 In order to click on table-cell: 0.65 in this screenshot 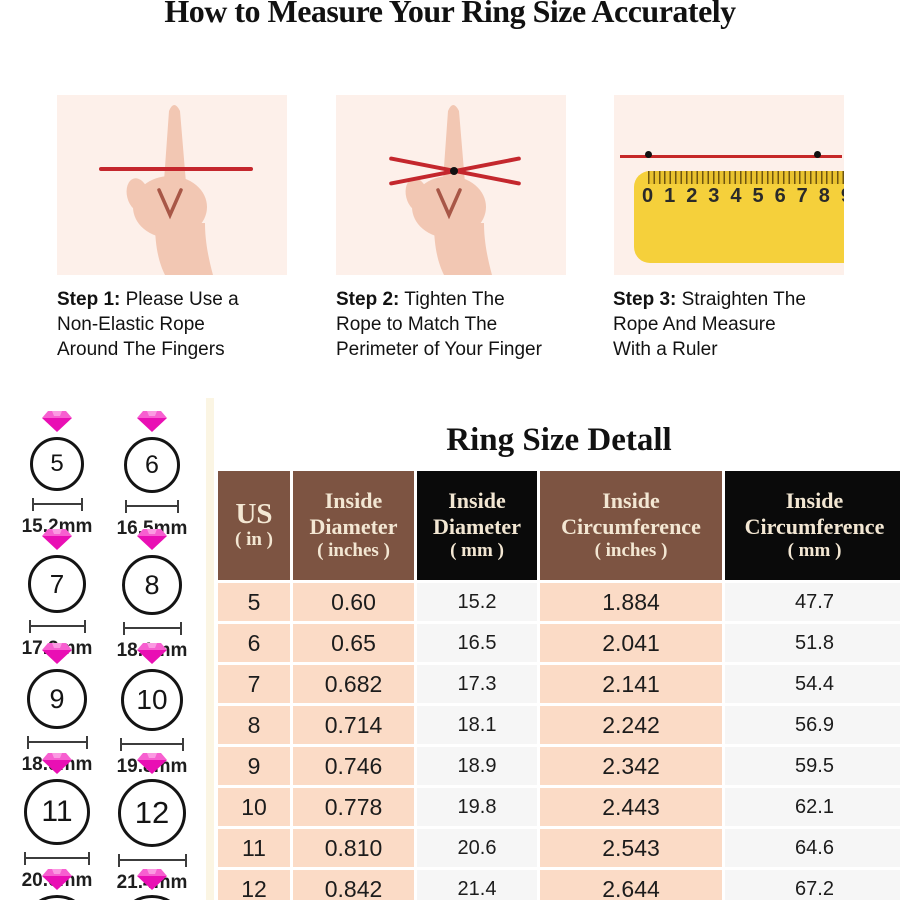, I will do `click(353, 643)`.